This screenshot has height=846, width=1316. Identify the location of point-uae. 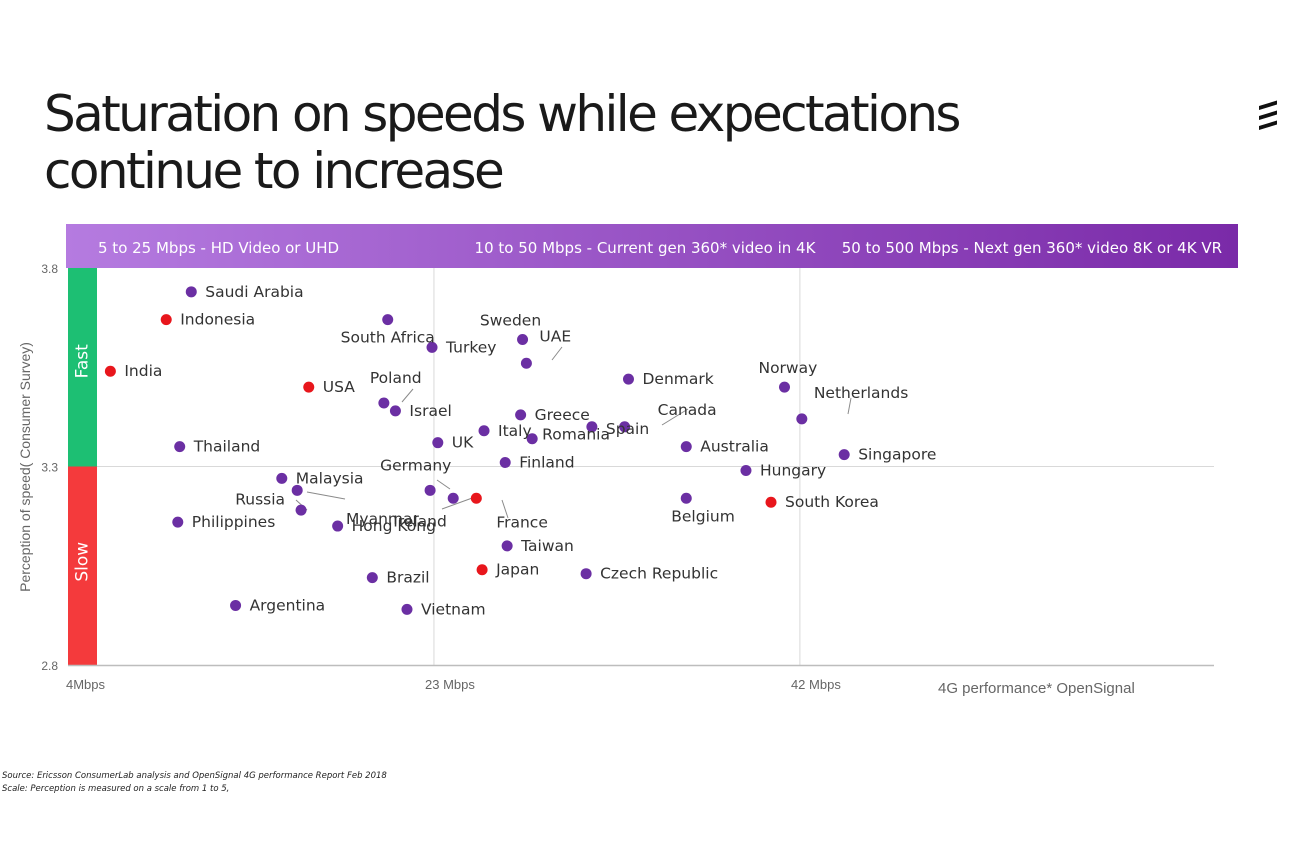
(526, 363).